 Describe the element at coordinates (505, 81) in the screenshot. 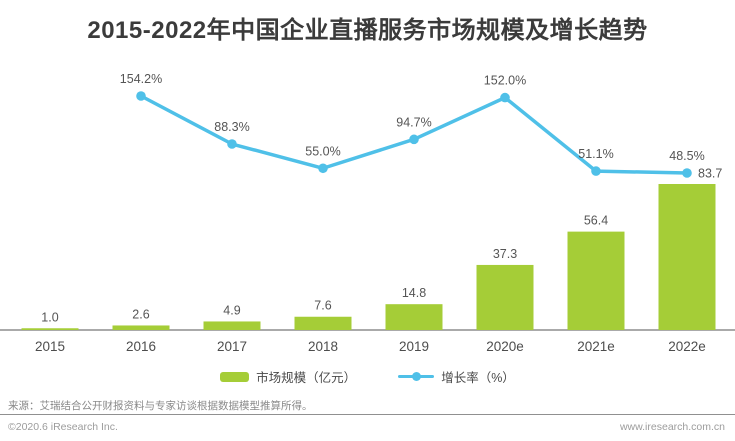

I see `growth-value-label-2020e: 152.0%` at that location.